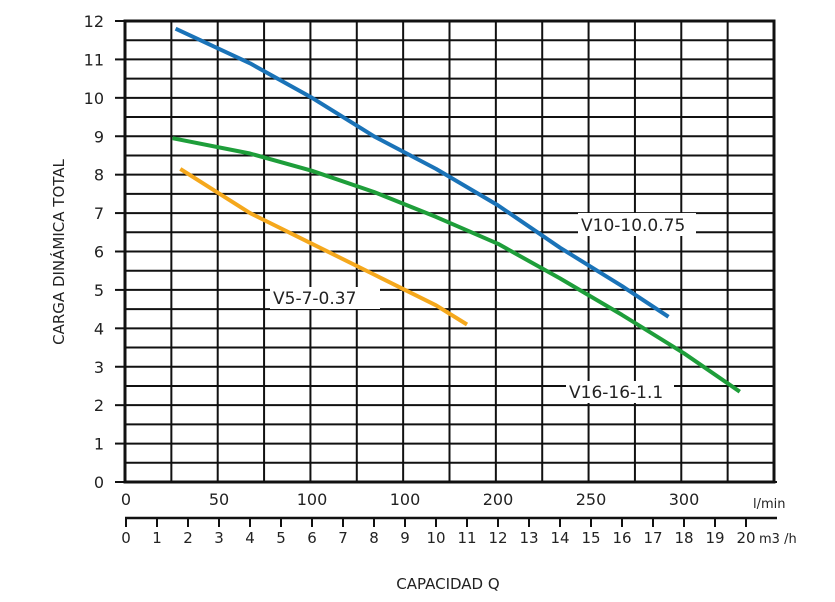 The image size is (835, 602). What do you see at coordinates (250, 538) in the screenshot?
I see `x-tick-label-m3h: 4` at bounding box center [250, 538].